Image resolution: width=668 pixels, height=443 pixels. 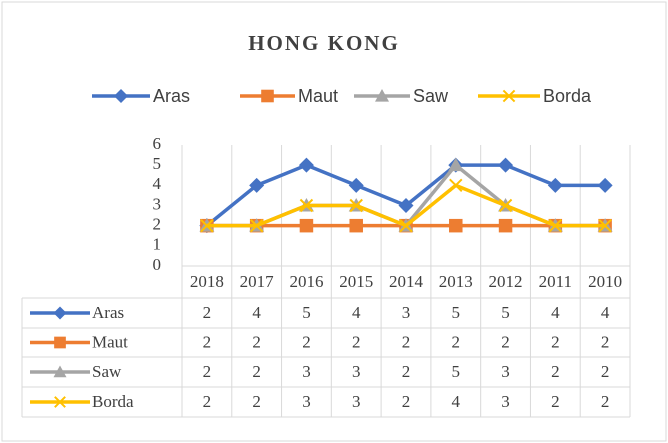 I want to click on y-tick-label: 3, so click(x=157, y=203).